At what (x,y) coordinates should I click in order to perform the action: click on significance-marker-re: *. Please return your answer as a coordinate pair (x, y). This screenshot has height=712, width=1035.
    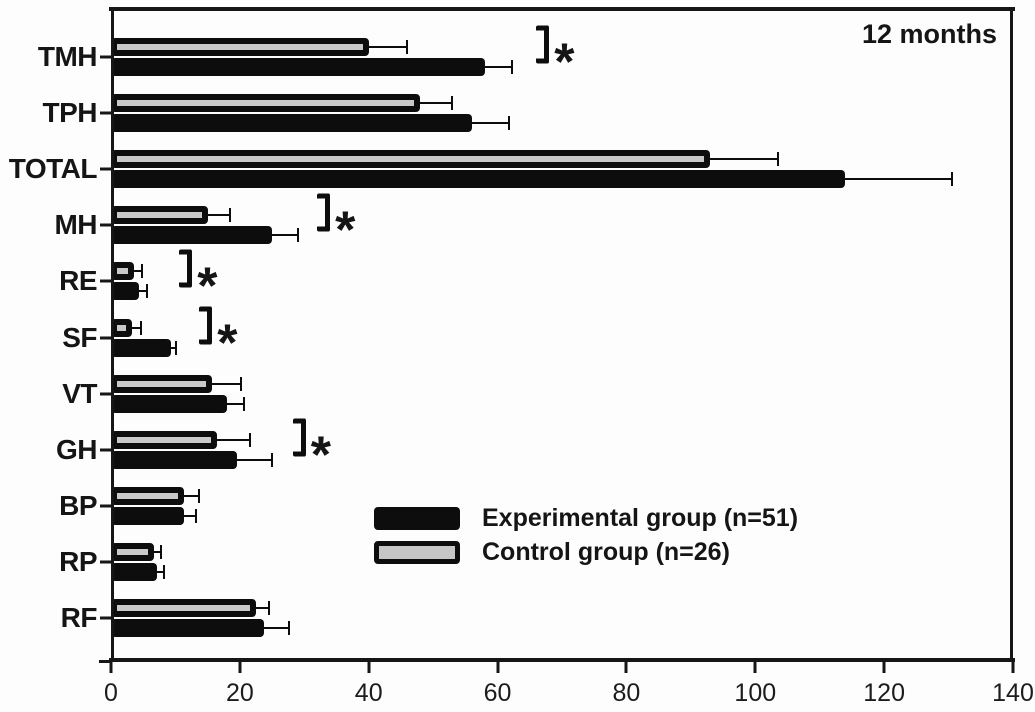
    Looking at the image, I should click on (198, 282).